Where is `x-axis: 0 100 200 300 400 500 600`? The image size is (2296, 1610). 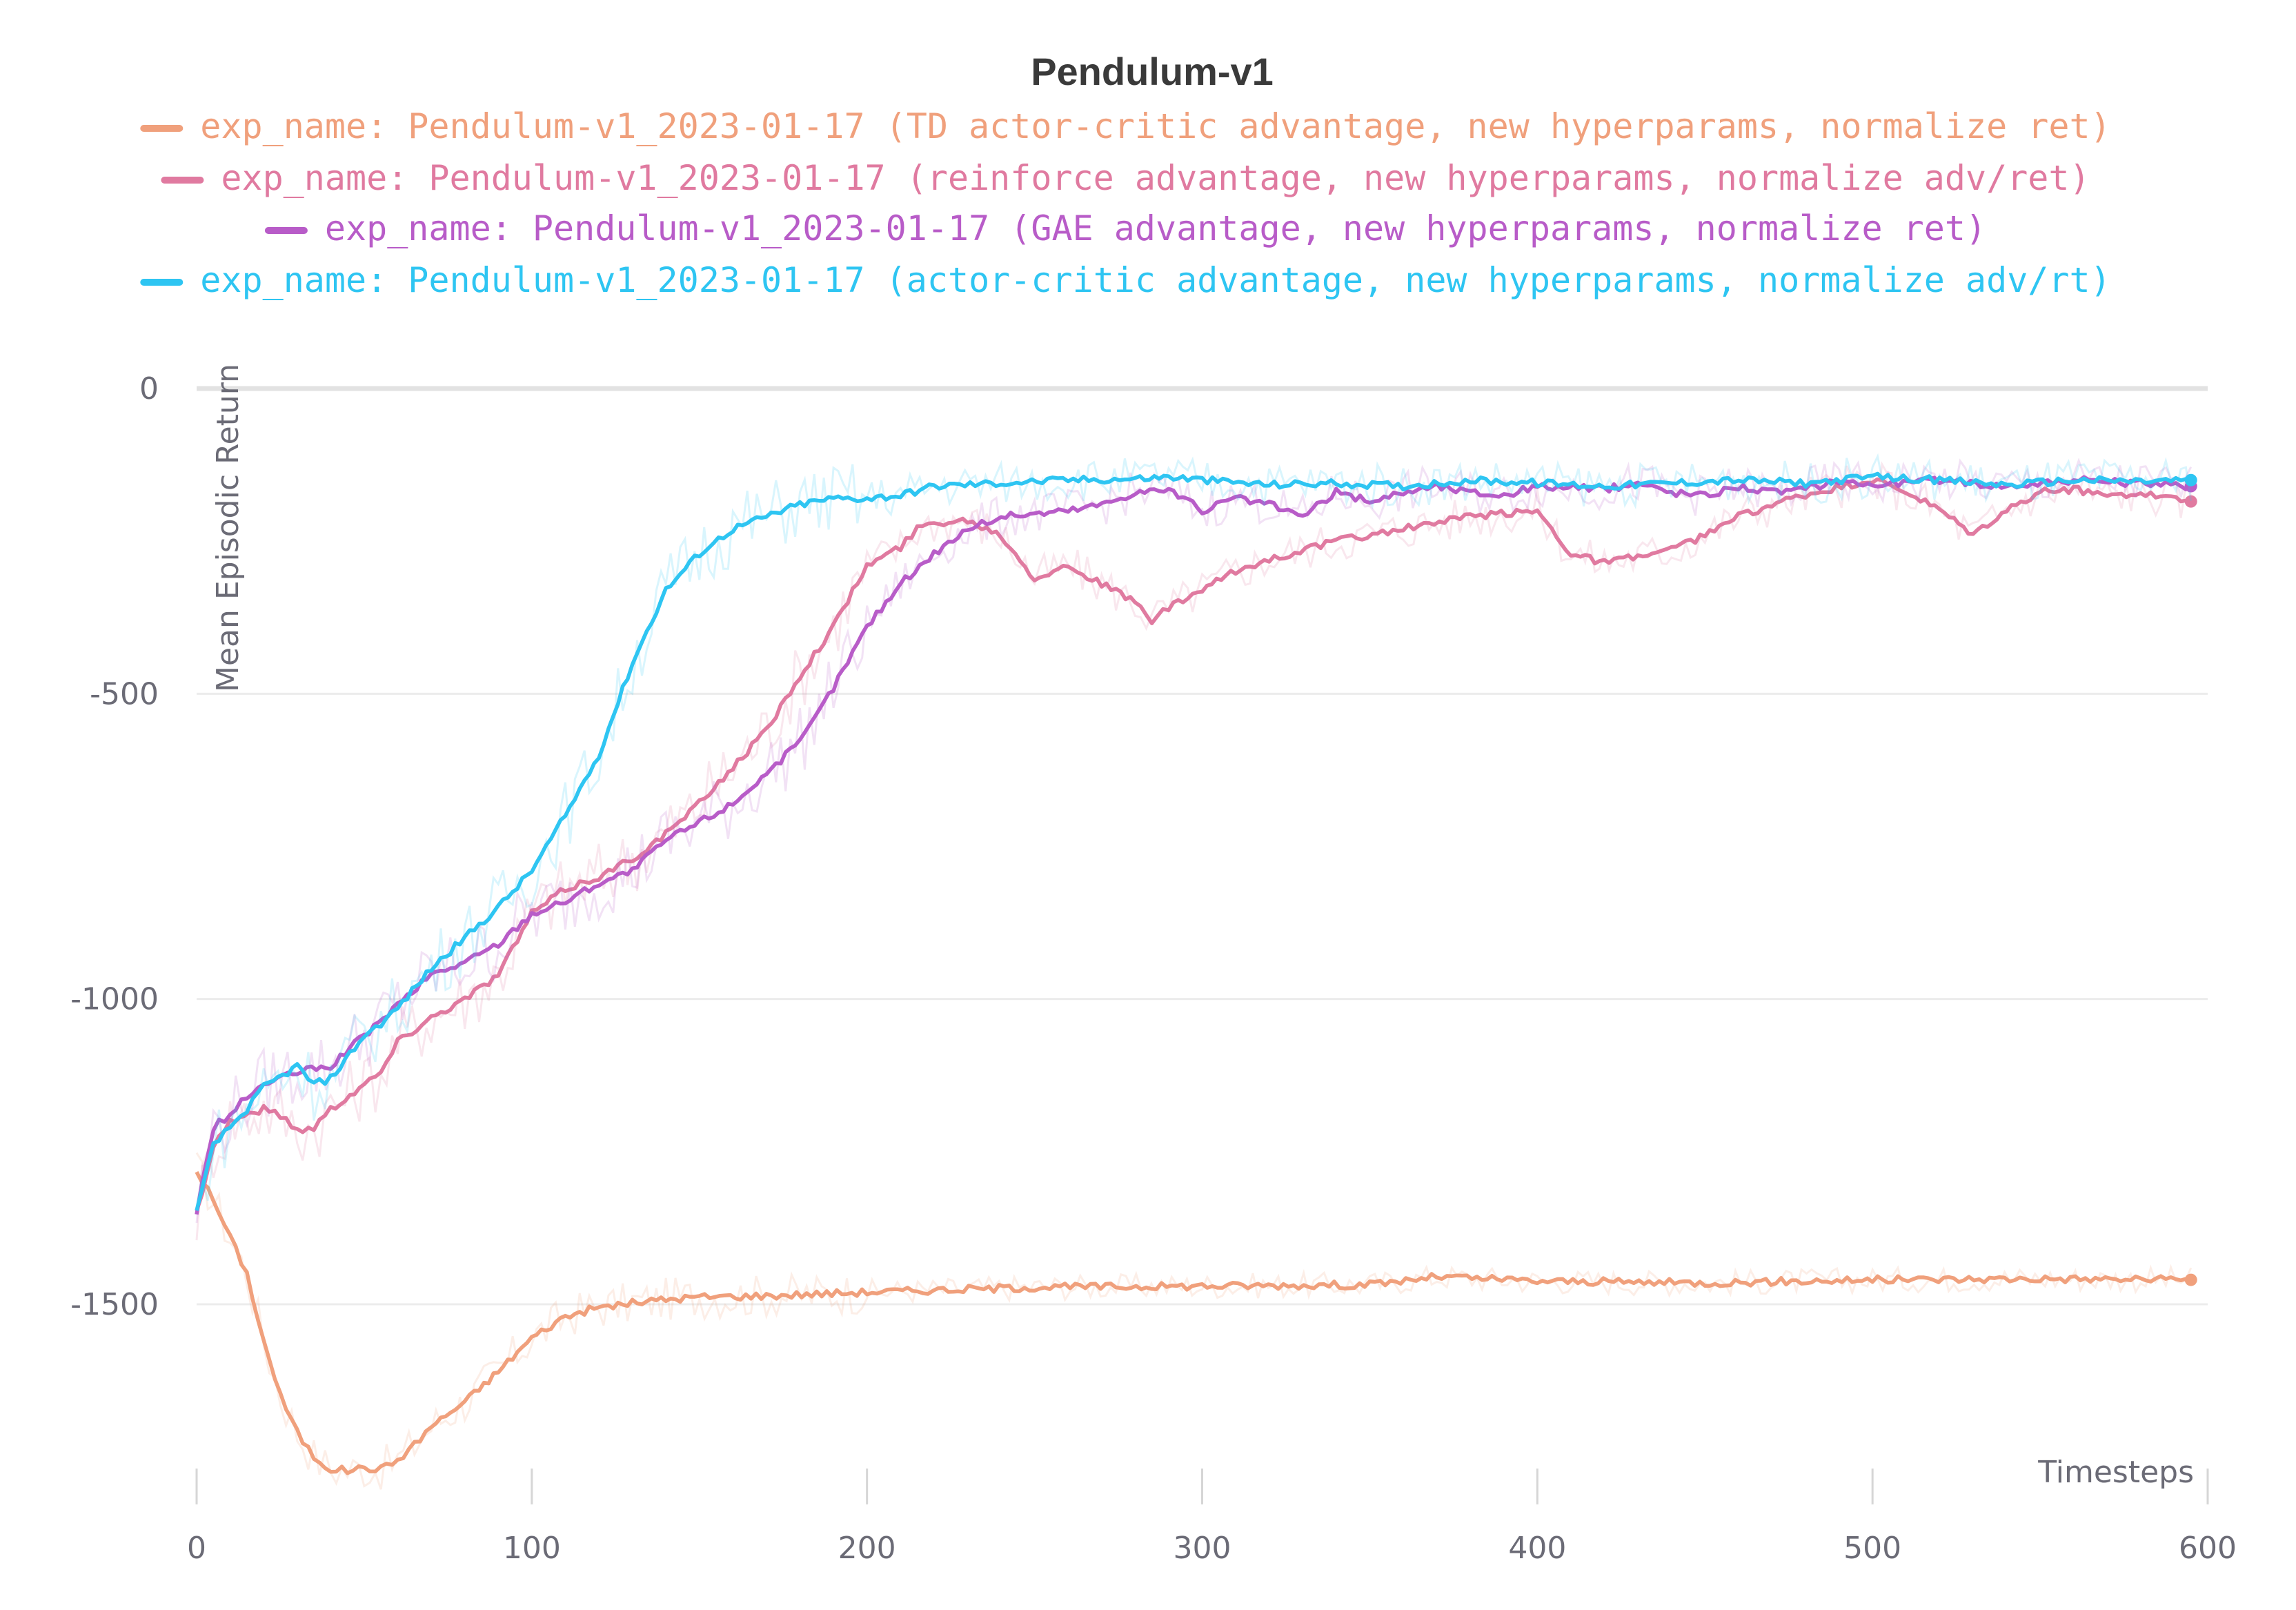 x-axis: 0 100 200 300 400 500 600 is located at coordinates (1212, 1517).